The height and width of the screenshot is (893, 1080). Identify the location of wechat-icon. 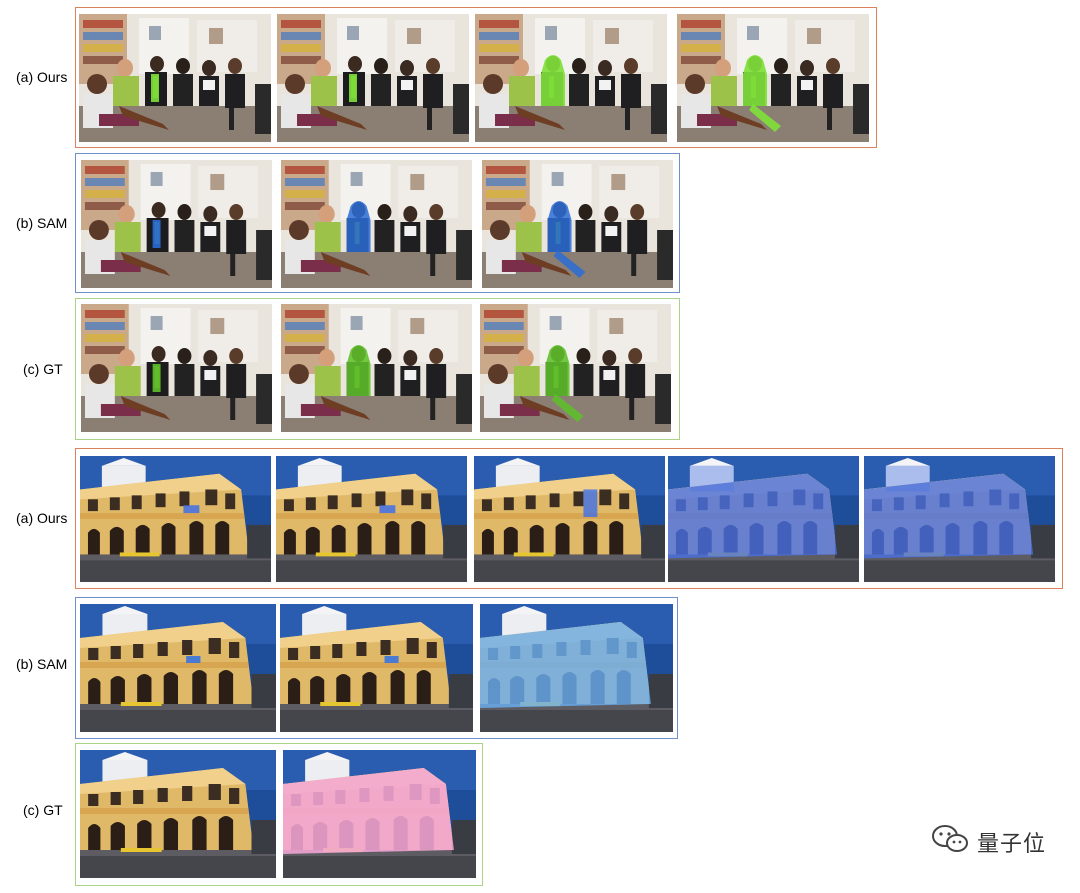
(950, 841).